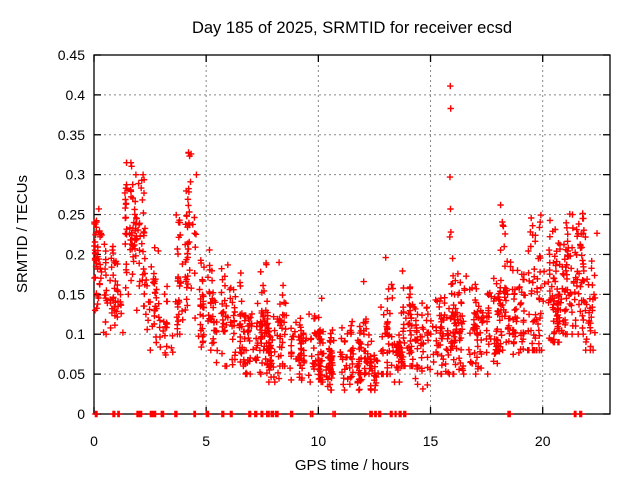  What do you see at coordinates (338, 414) in the screenshot?
I see `zero-value-points` at bounding box center [338, 414].